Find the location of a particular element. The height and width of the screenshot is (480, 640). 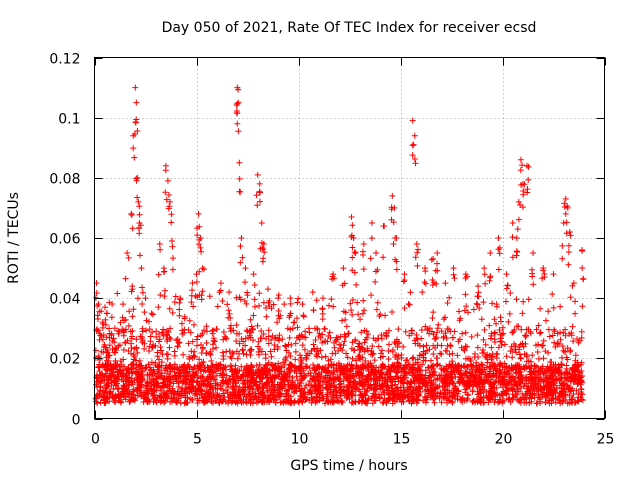

x-tick-label: 0 is located at coordinates (95, 440).